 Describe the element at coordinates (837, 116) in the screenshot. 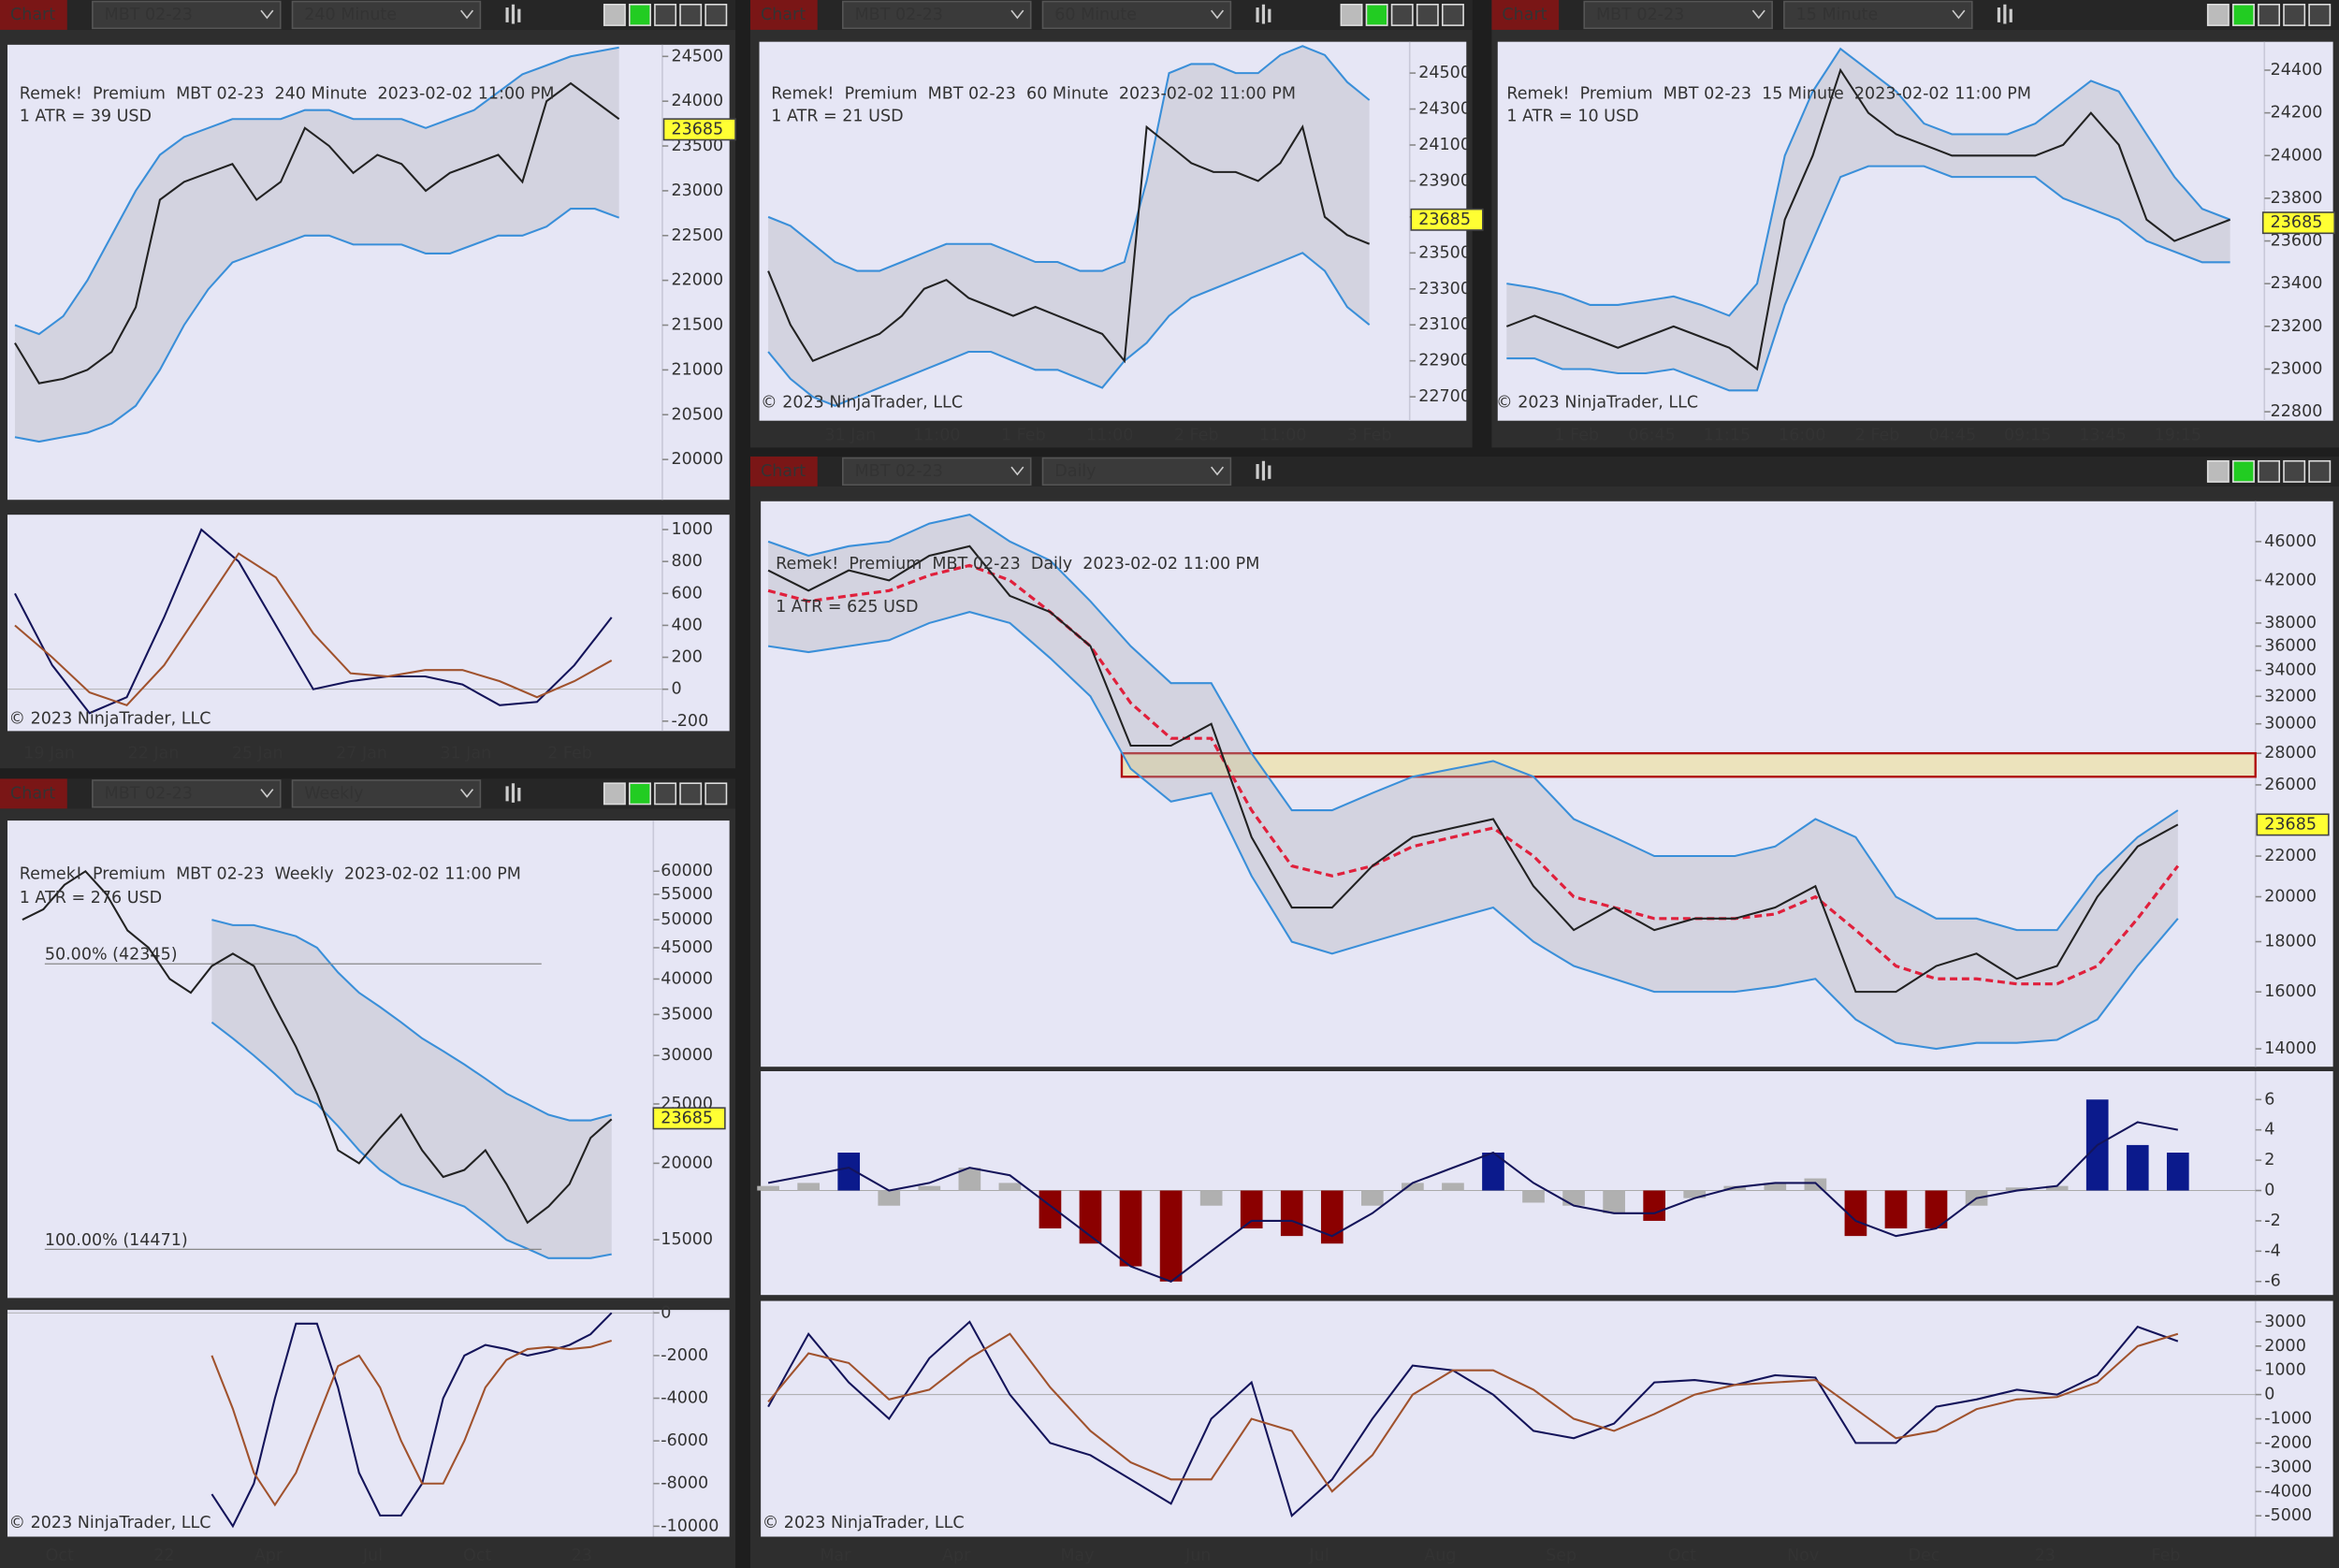

I see `atr-info: 1 ATR = 21 USD` at that location.